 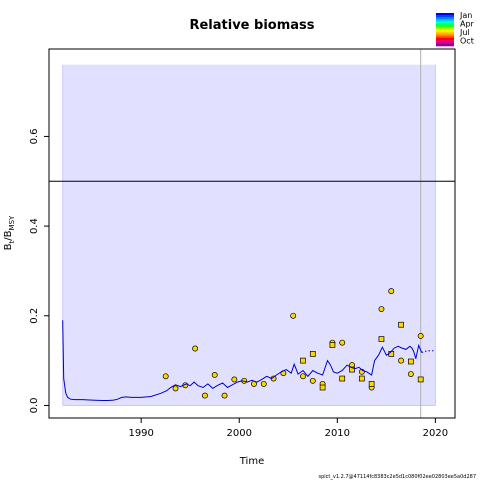 What do you see at coordinates (8, 246) in the screenshot?
I see `y-axis-label-main: B` at bounding box center [8, 246].